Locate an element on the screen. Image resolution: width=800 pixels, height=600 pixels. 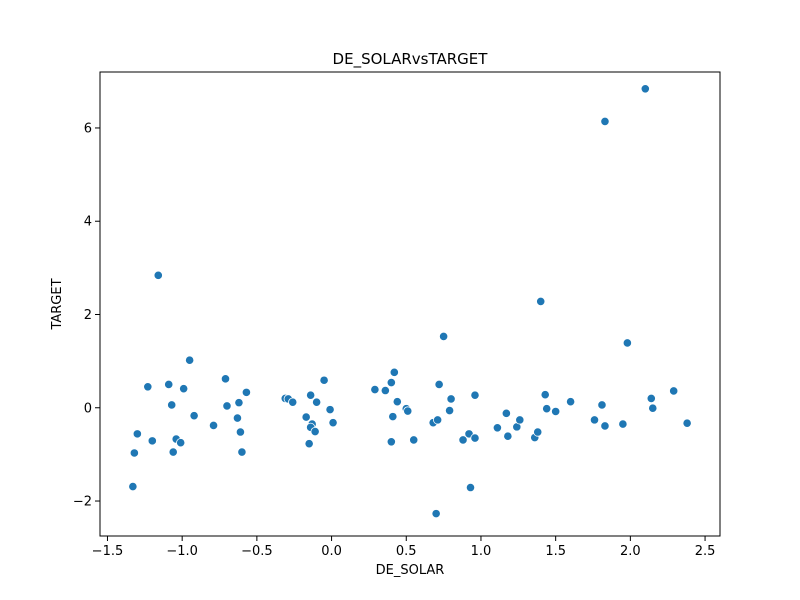
x-tick-label: −0.5 is located at coordinates (257, 551).